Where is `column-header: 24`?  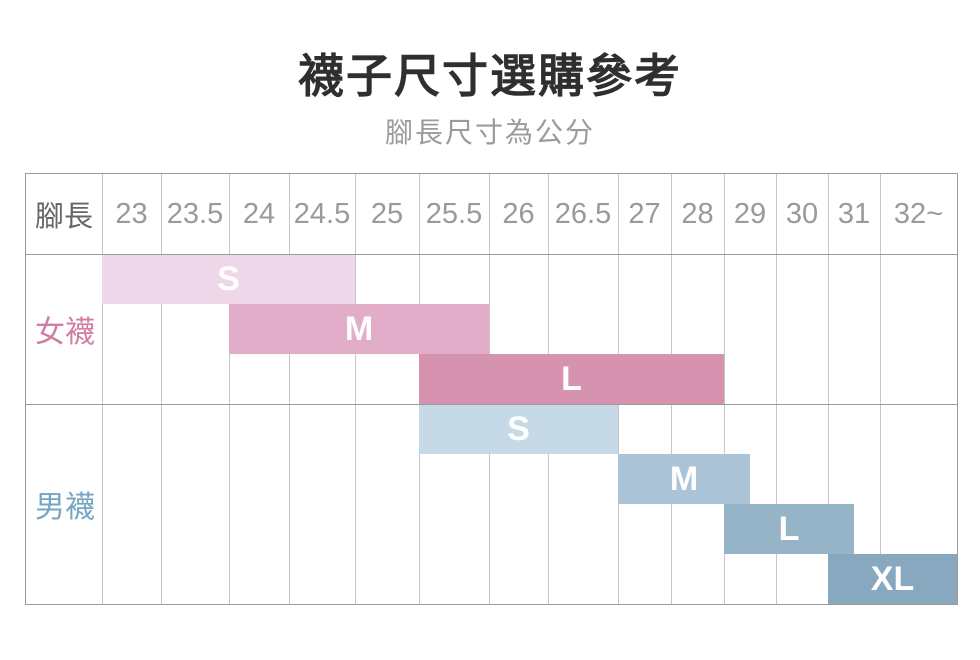
column-header: 24 is located at coordinates (259, 213).